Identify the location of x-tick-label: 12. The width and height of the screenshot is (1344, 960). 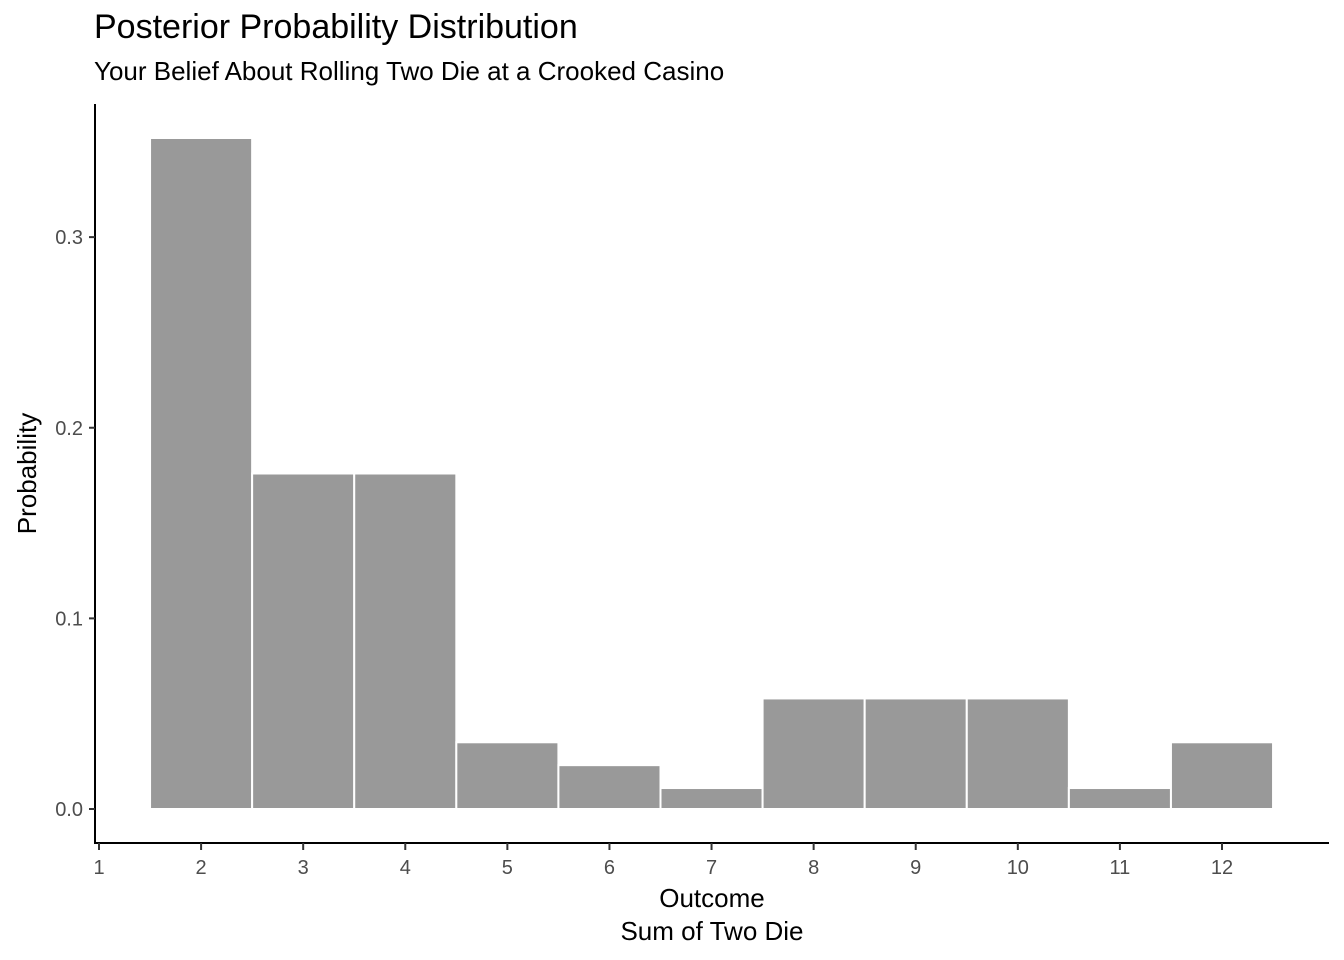
(1222, 868).